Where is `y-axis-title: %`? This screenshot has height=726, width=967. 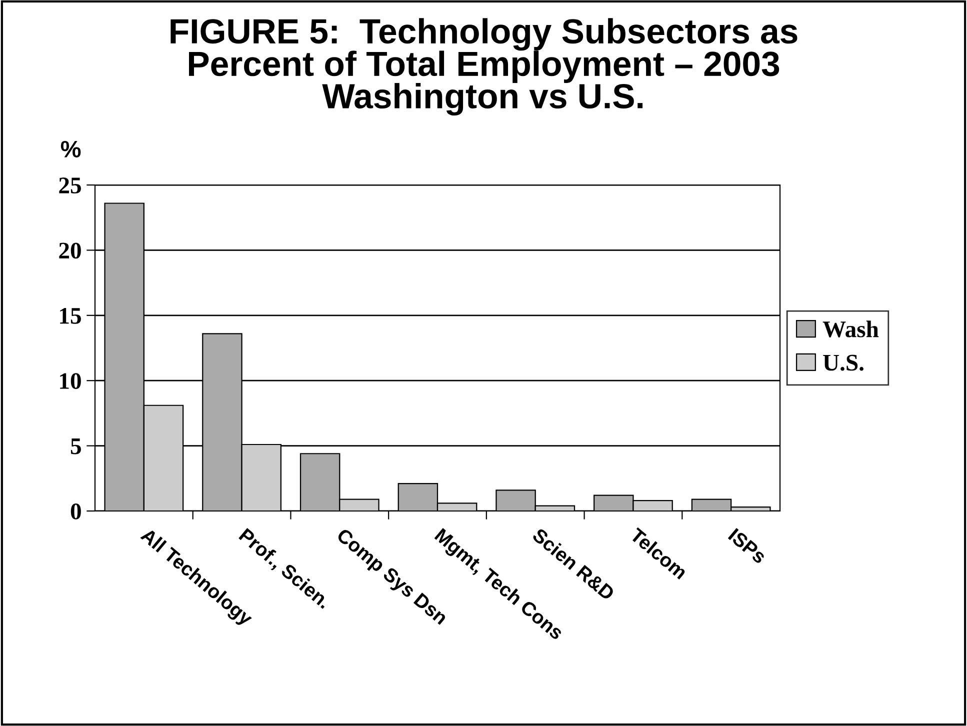
y-axis-title: % is located at coordinates (70, 149).